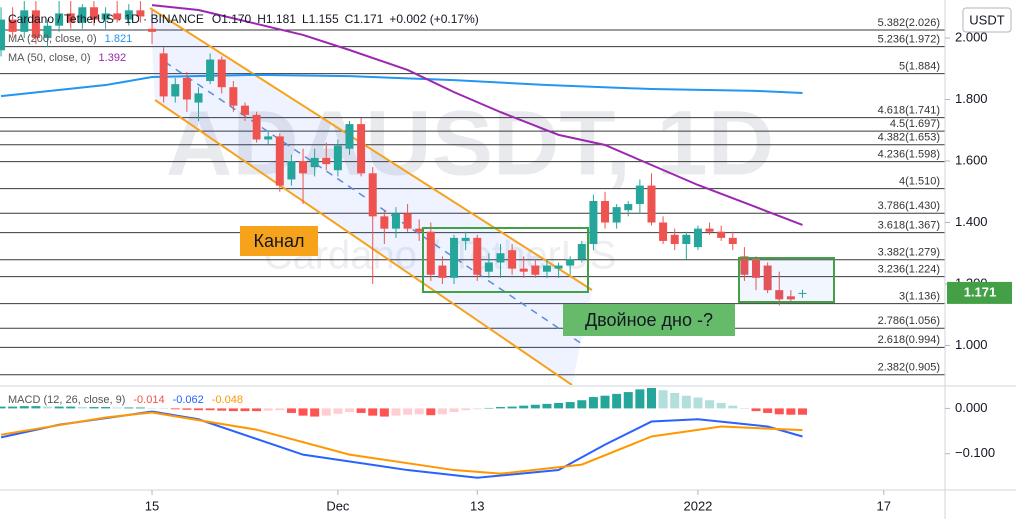 The height and width of the screenshot is (519, 1016). What do you see at coordinates (232, 19) in the screenshot?
I see `ohlc-value: O1.170` at bounding box center [232, 19].